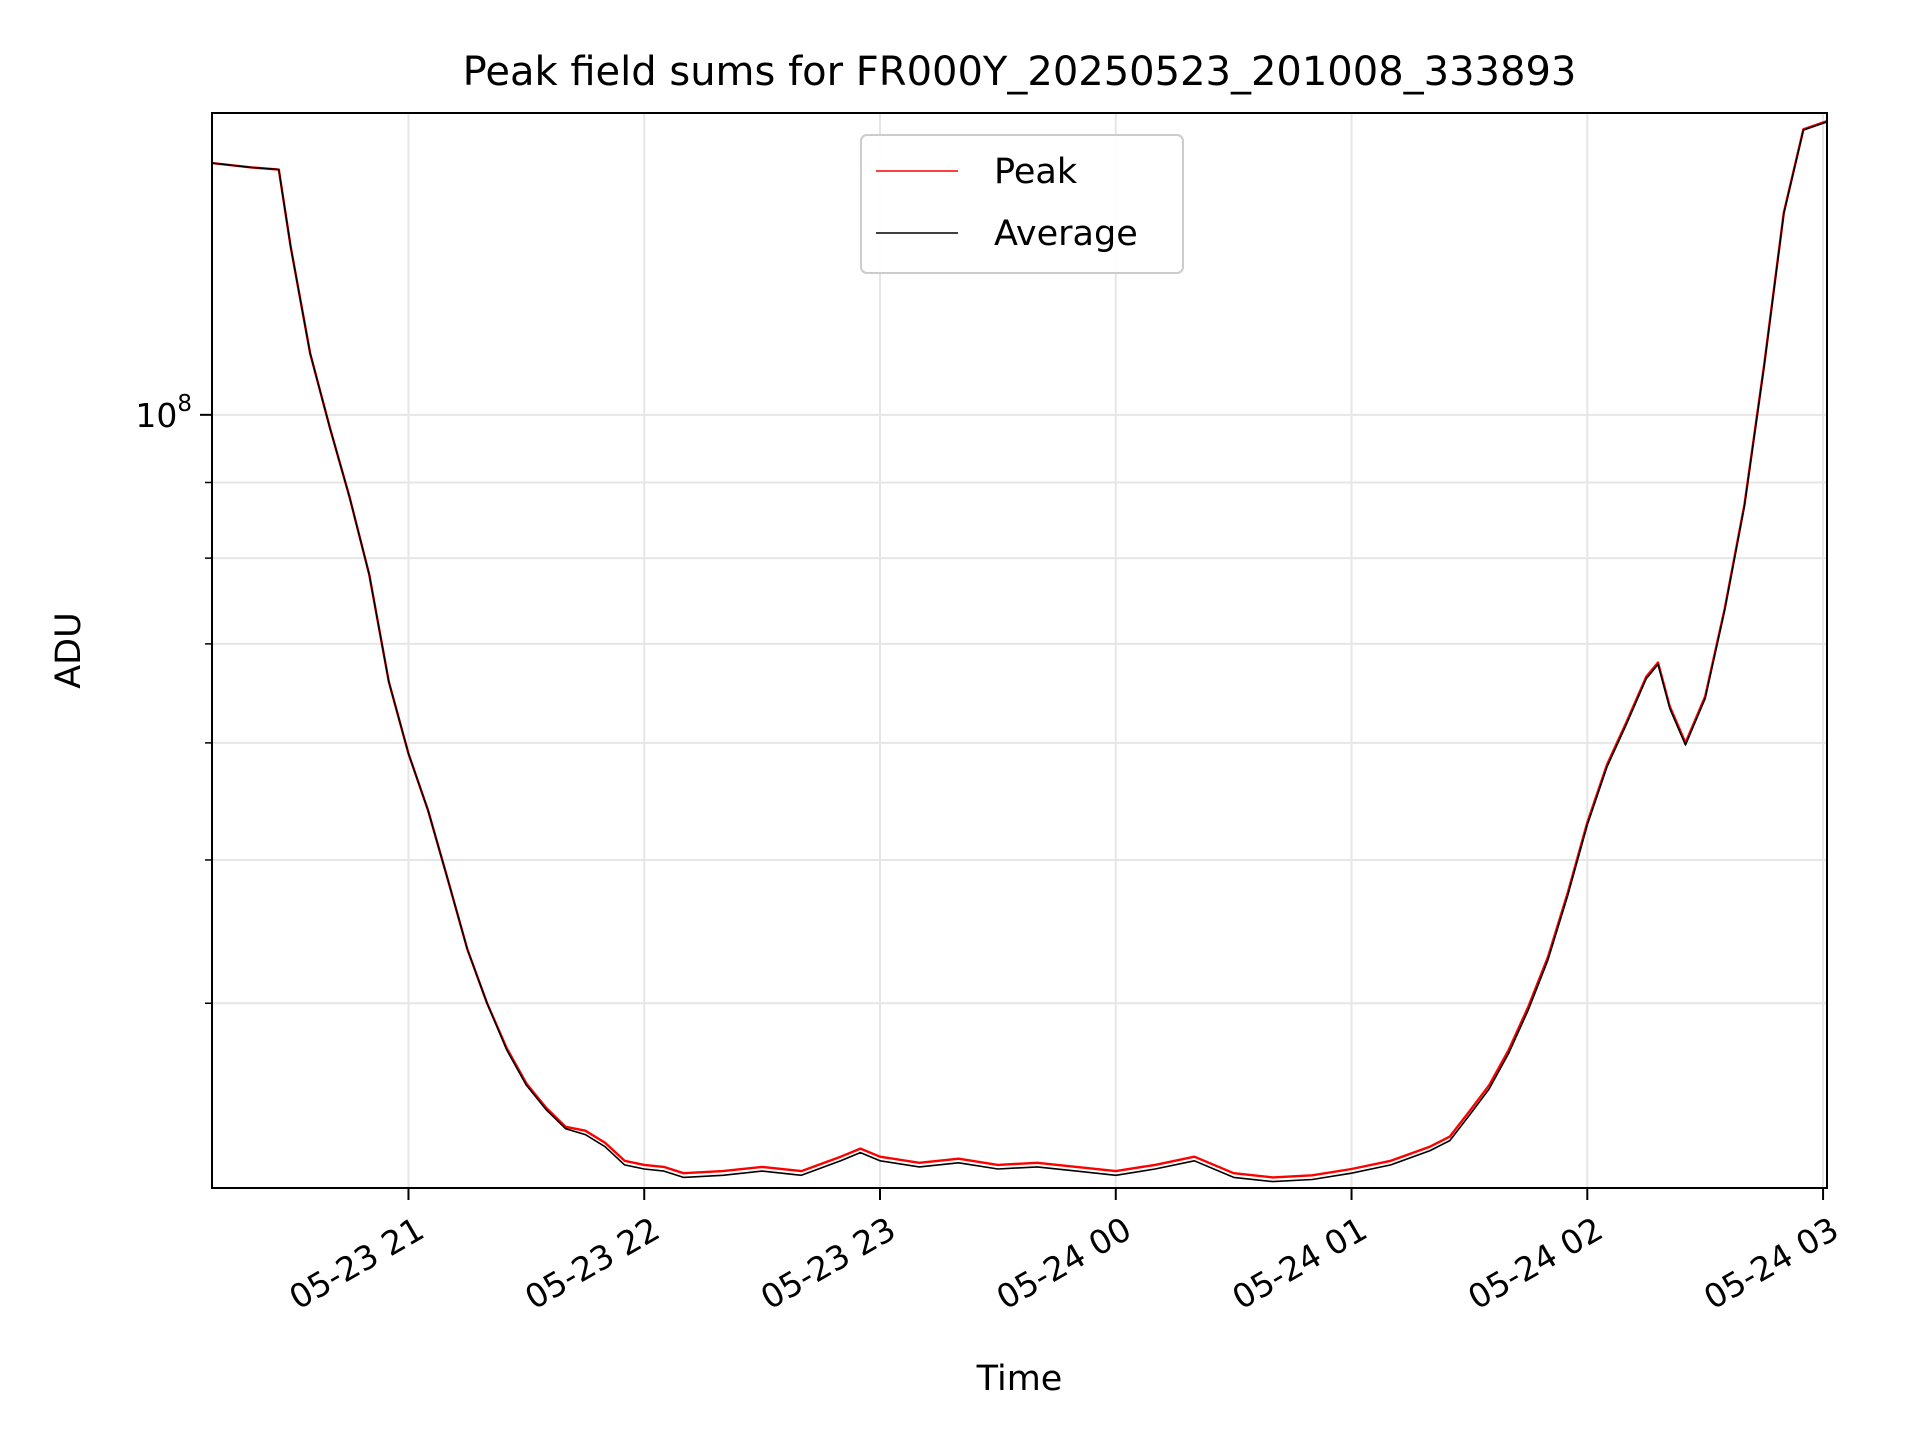 The image size is (1920, 1444). I want to click on y-axis-label: ADU, so click(69, 650).